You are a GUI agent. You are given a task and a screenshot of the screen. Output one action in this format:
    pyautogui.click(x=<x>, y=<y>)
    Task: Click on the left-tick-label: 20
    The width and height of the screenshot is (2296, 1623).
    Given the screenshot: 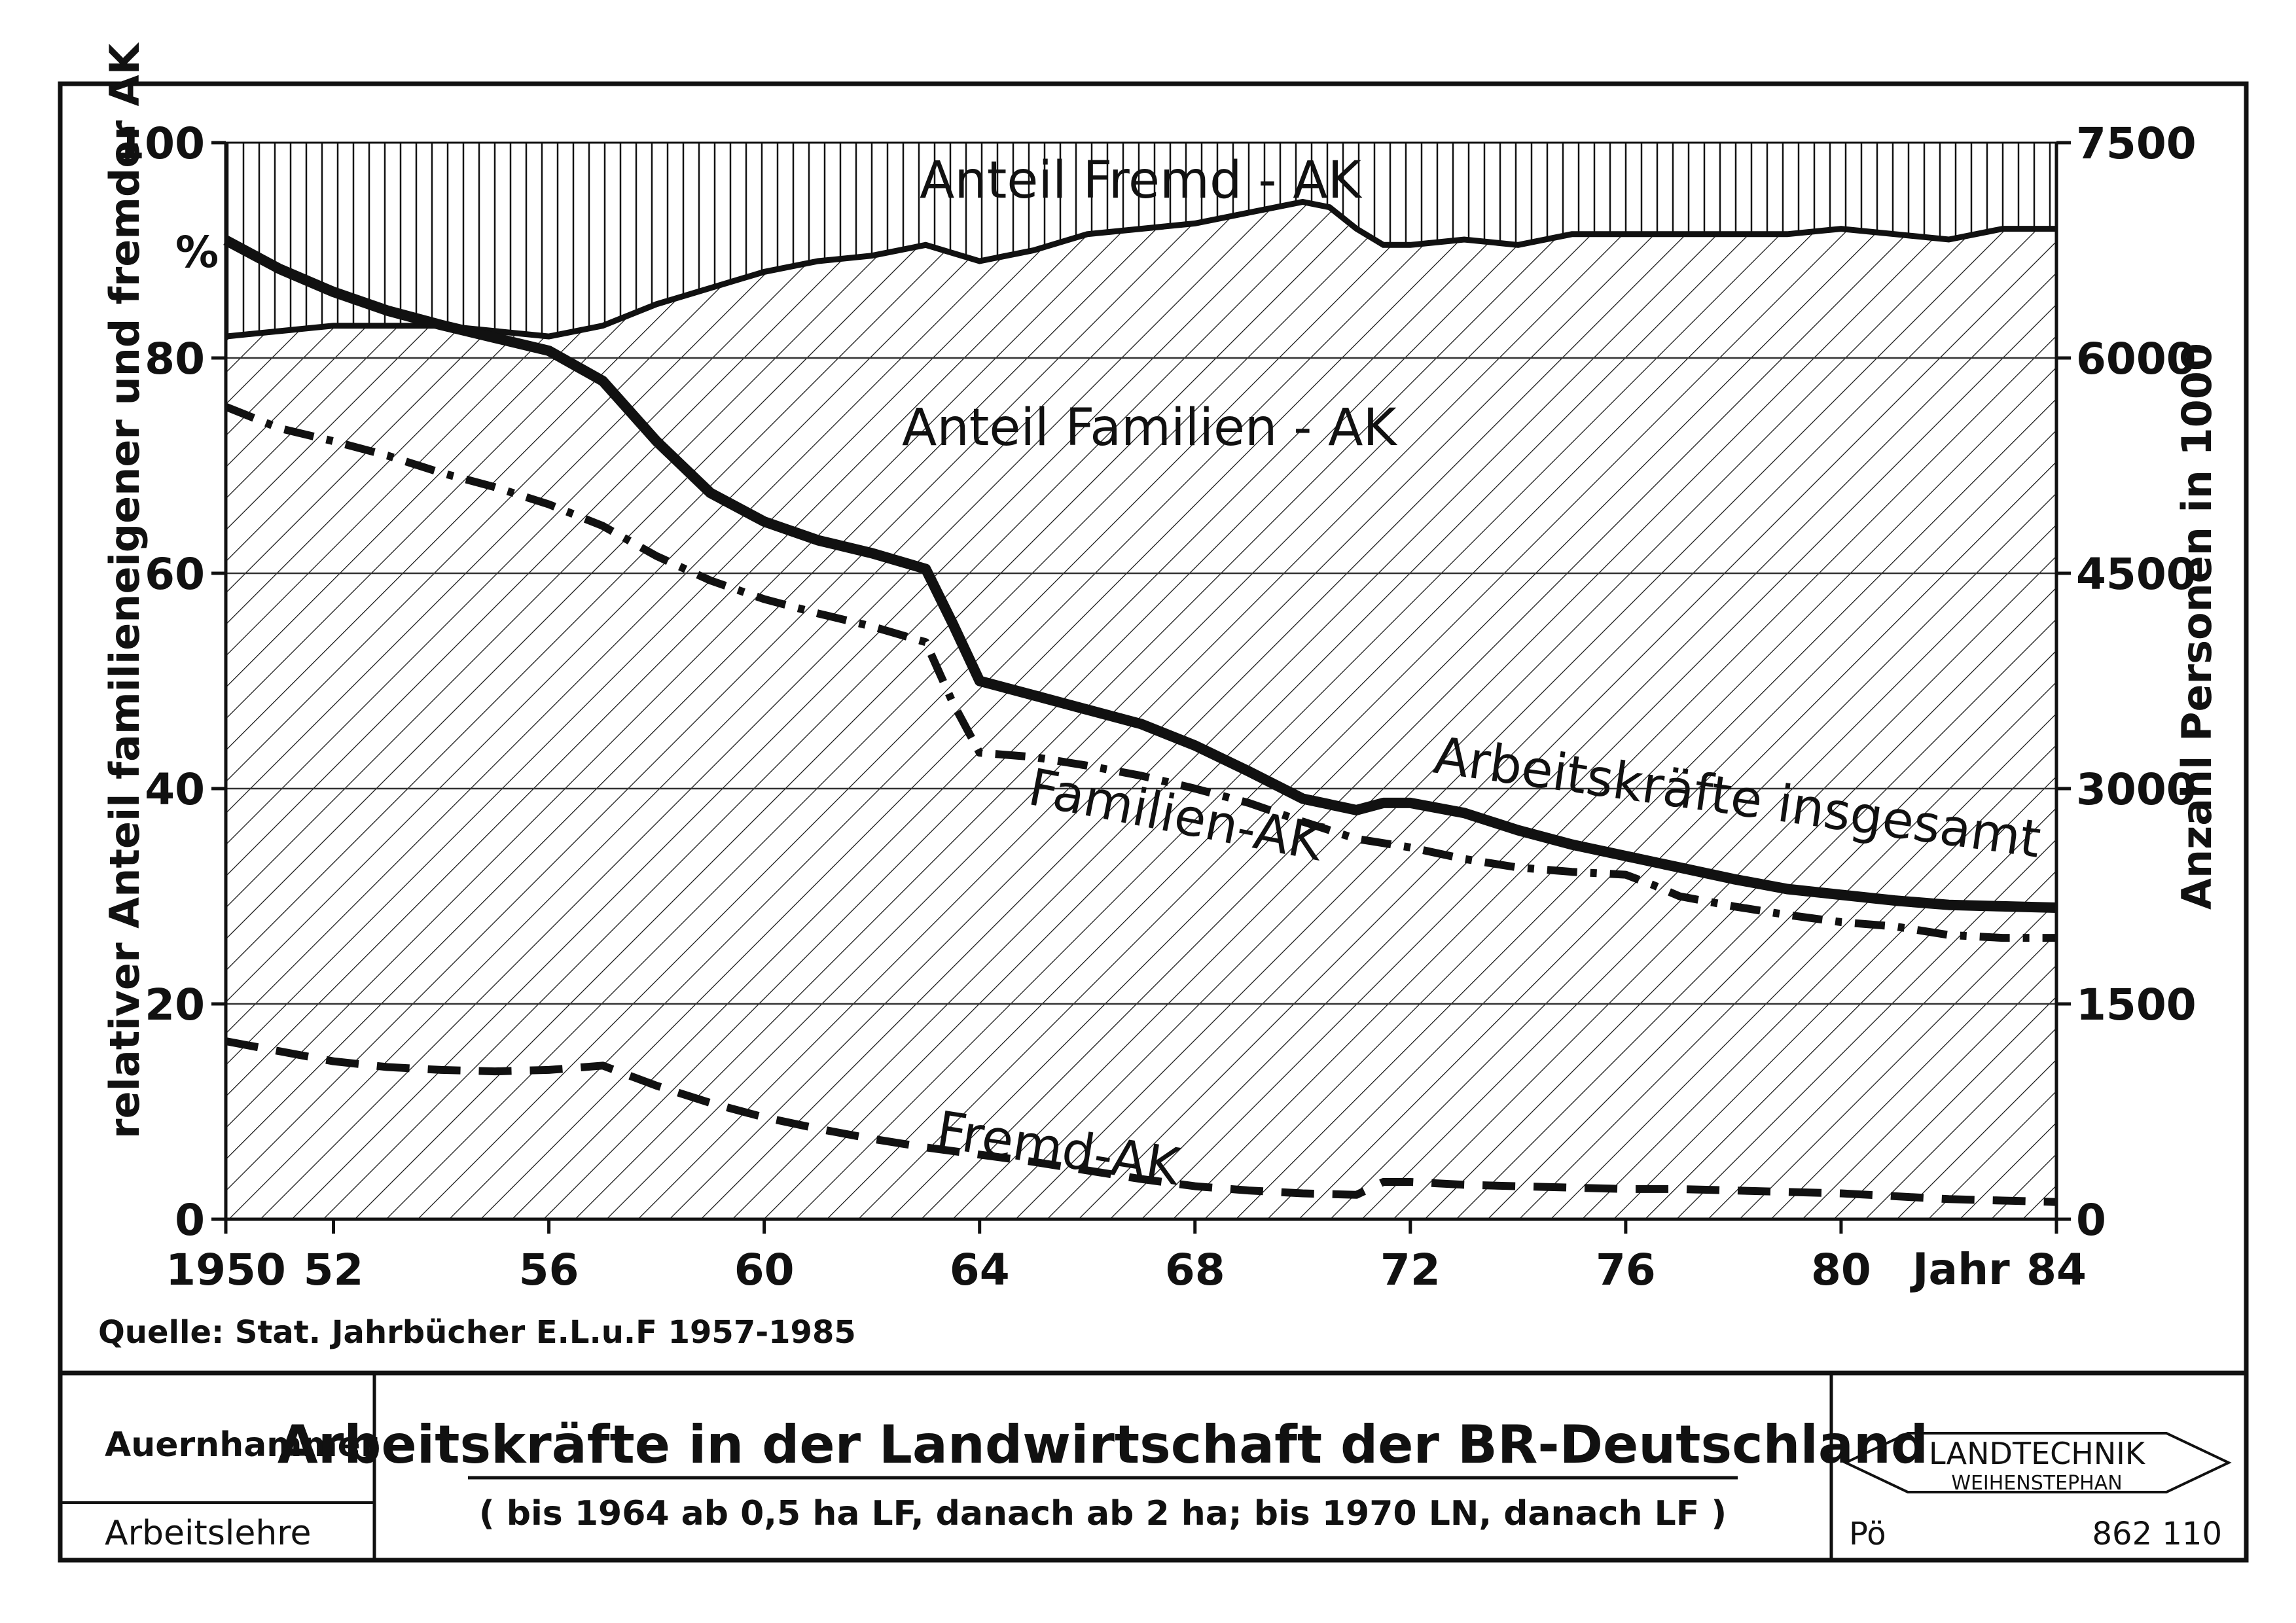 What is the action you would take?
    pyautogui.click(x=175, y=1005)
    